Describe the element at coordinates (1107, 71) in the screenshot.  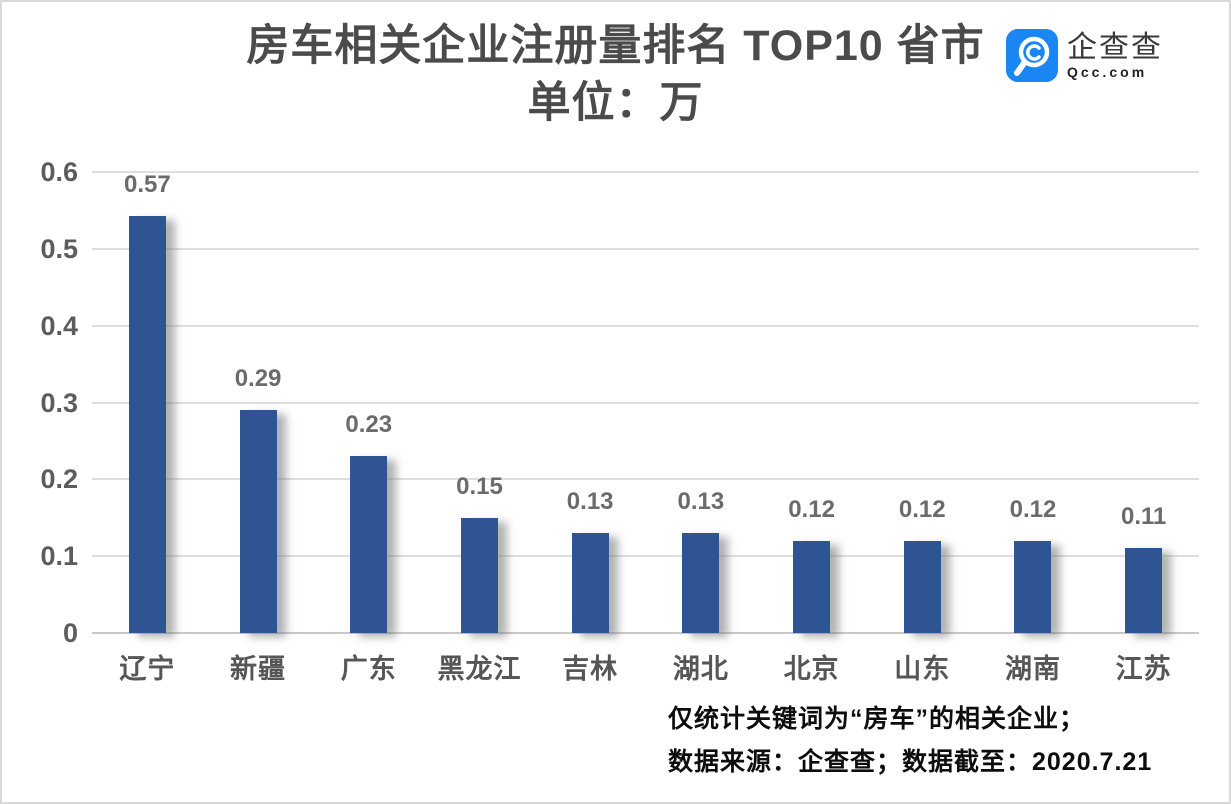
I see `qcc-logo-domain: Qcc.com` at that location.